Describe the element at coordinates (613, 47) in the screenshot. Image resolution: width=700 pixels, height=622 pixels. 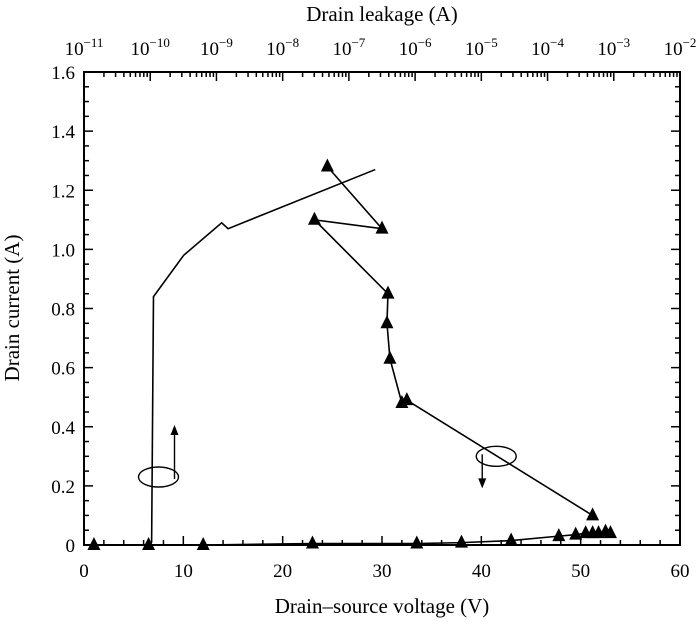
I see `x2-tick-label: 10⁻³` at that location.